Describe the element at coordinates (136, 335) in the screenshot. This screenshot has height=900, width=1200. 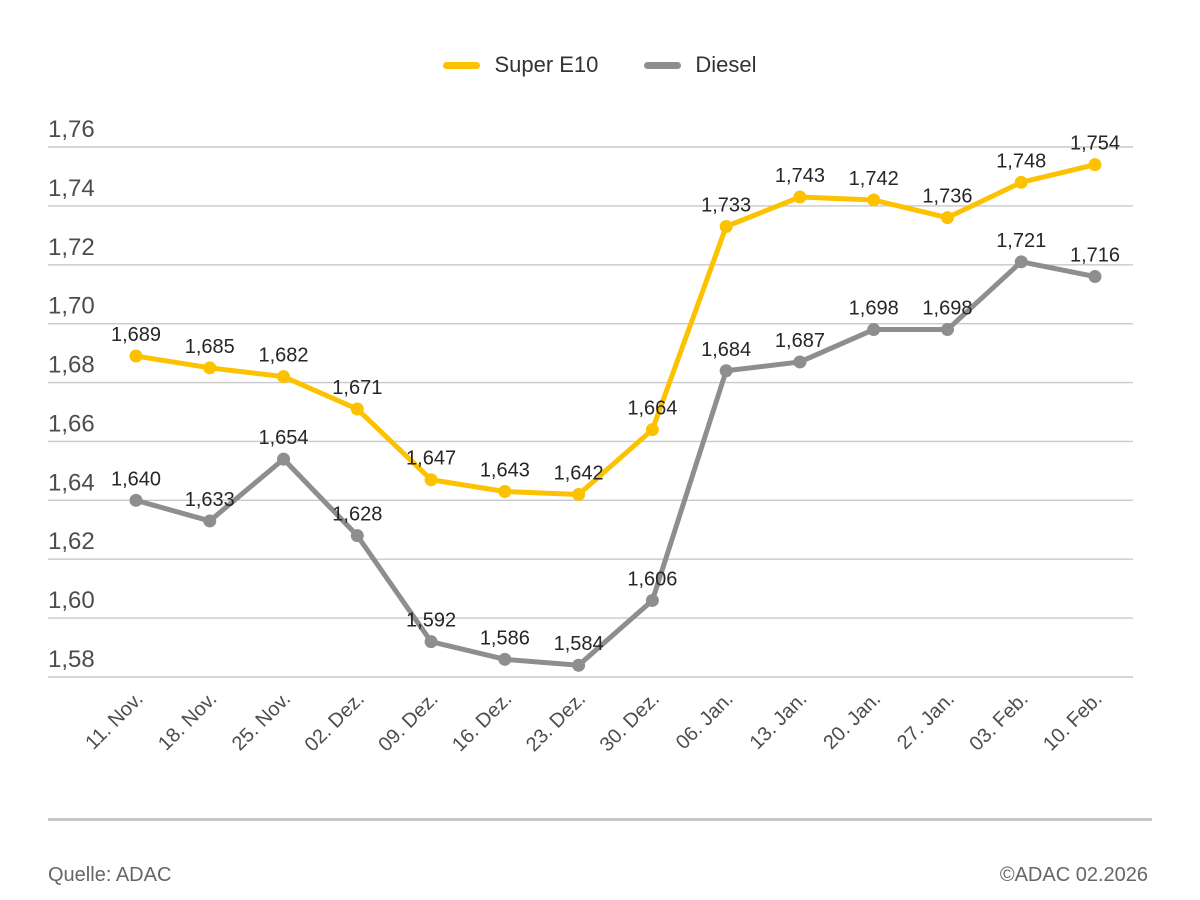
I see `data-point-label: 1,689` at that location.